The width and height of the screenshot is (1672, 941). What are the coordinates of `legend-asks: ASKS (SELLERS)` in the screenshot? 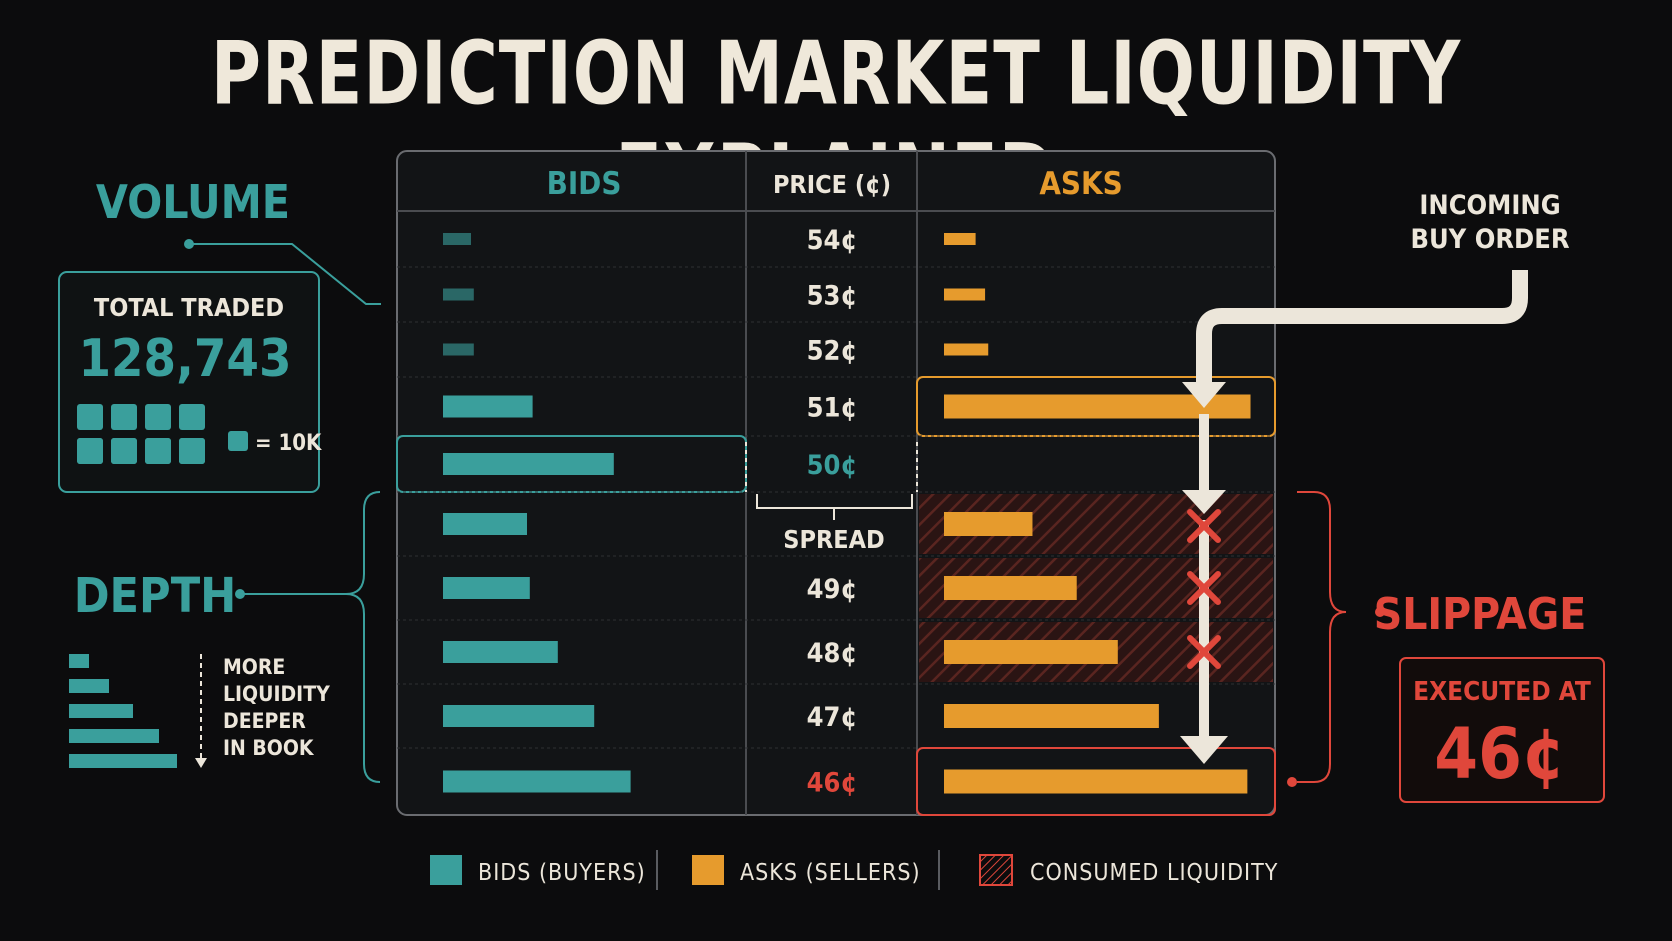 It's located at (830, 873).